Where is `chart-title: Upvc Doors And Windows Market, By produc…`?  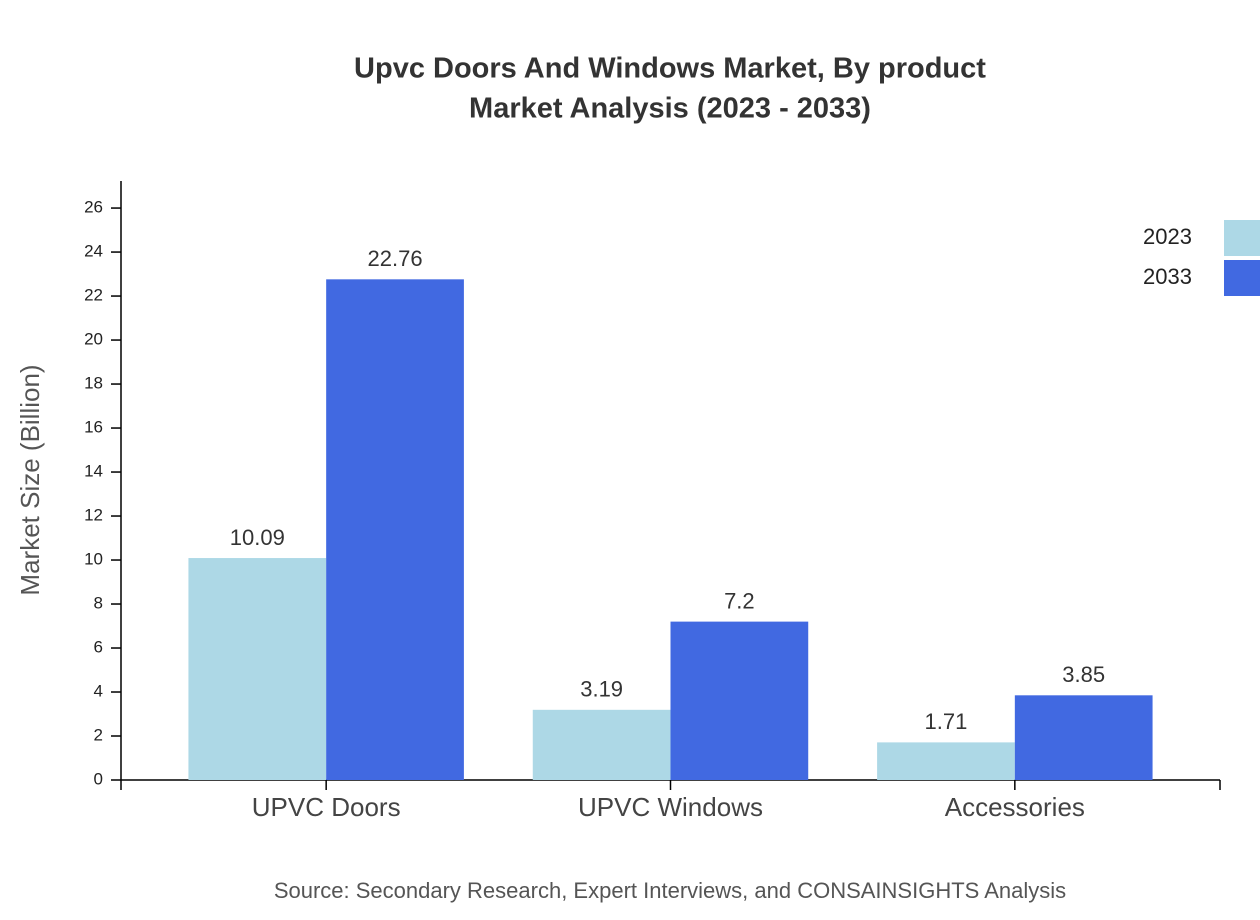 chart-title: Upvc Doors And Windows Market, By produc… is located at coordinates (670, 69).